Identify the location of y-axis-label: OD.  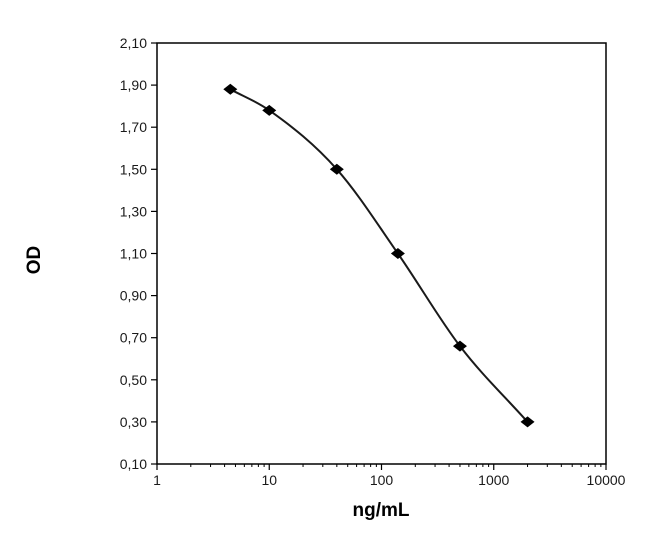
(34, 260).